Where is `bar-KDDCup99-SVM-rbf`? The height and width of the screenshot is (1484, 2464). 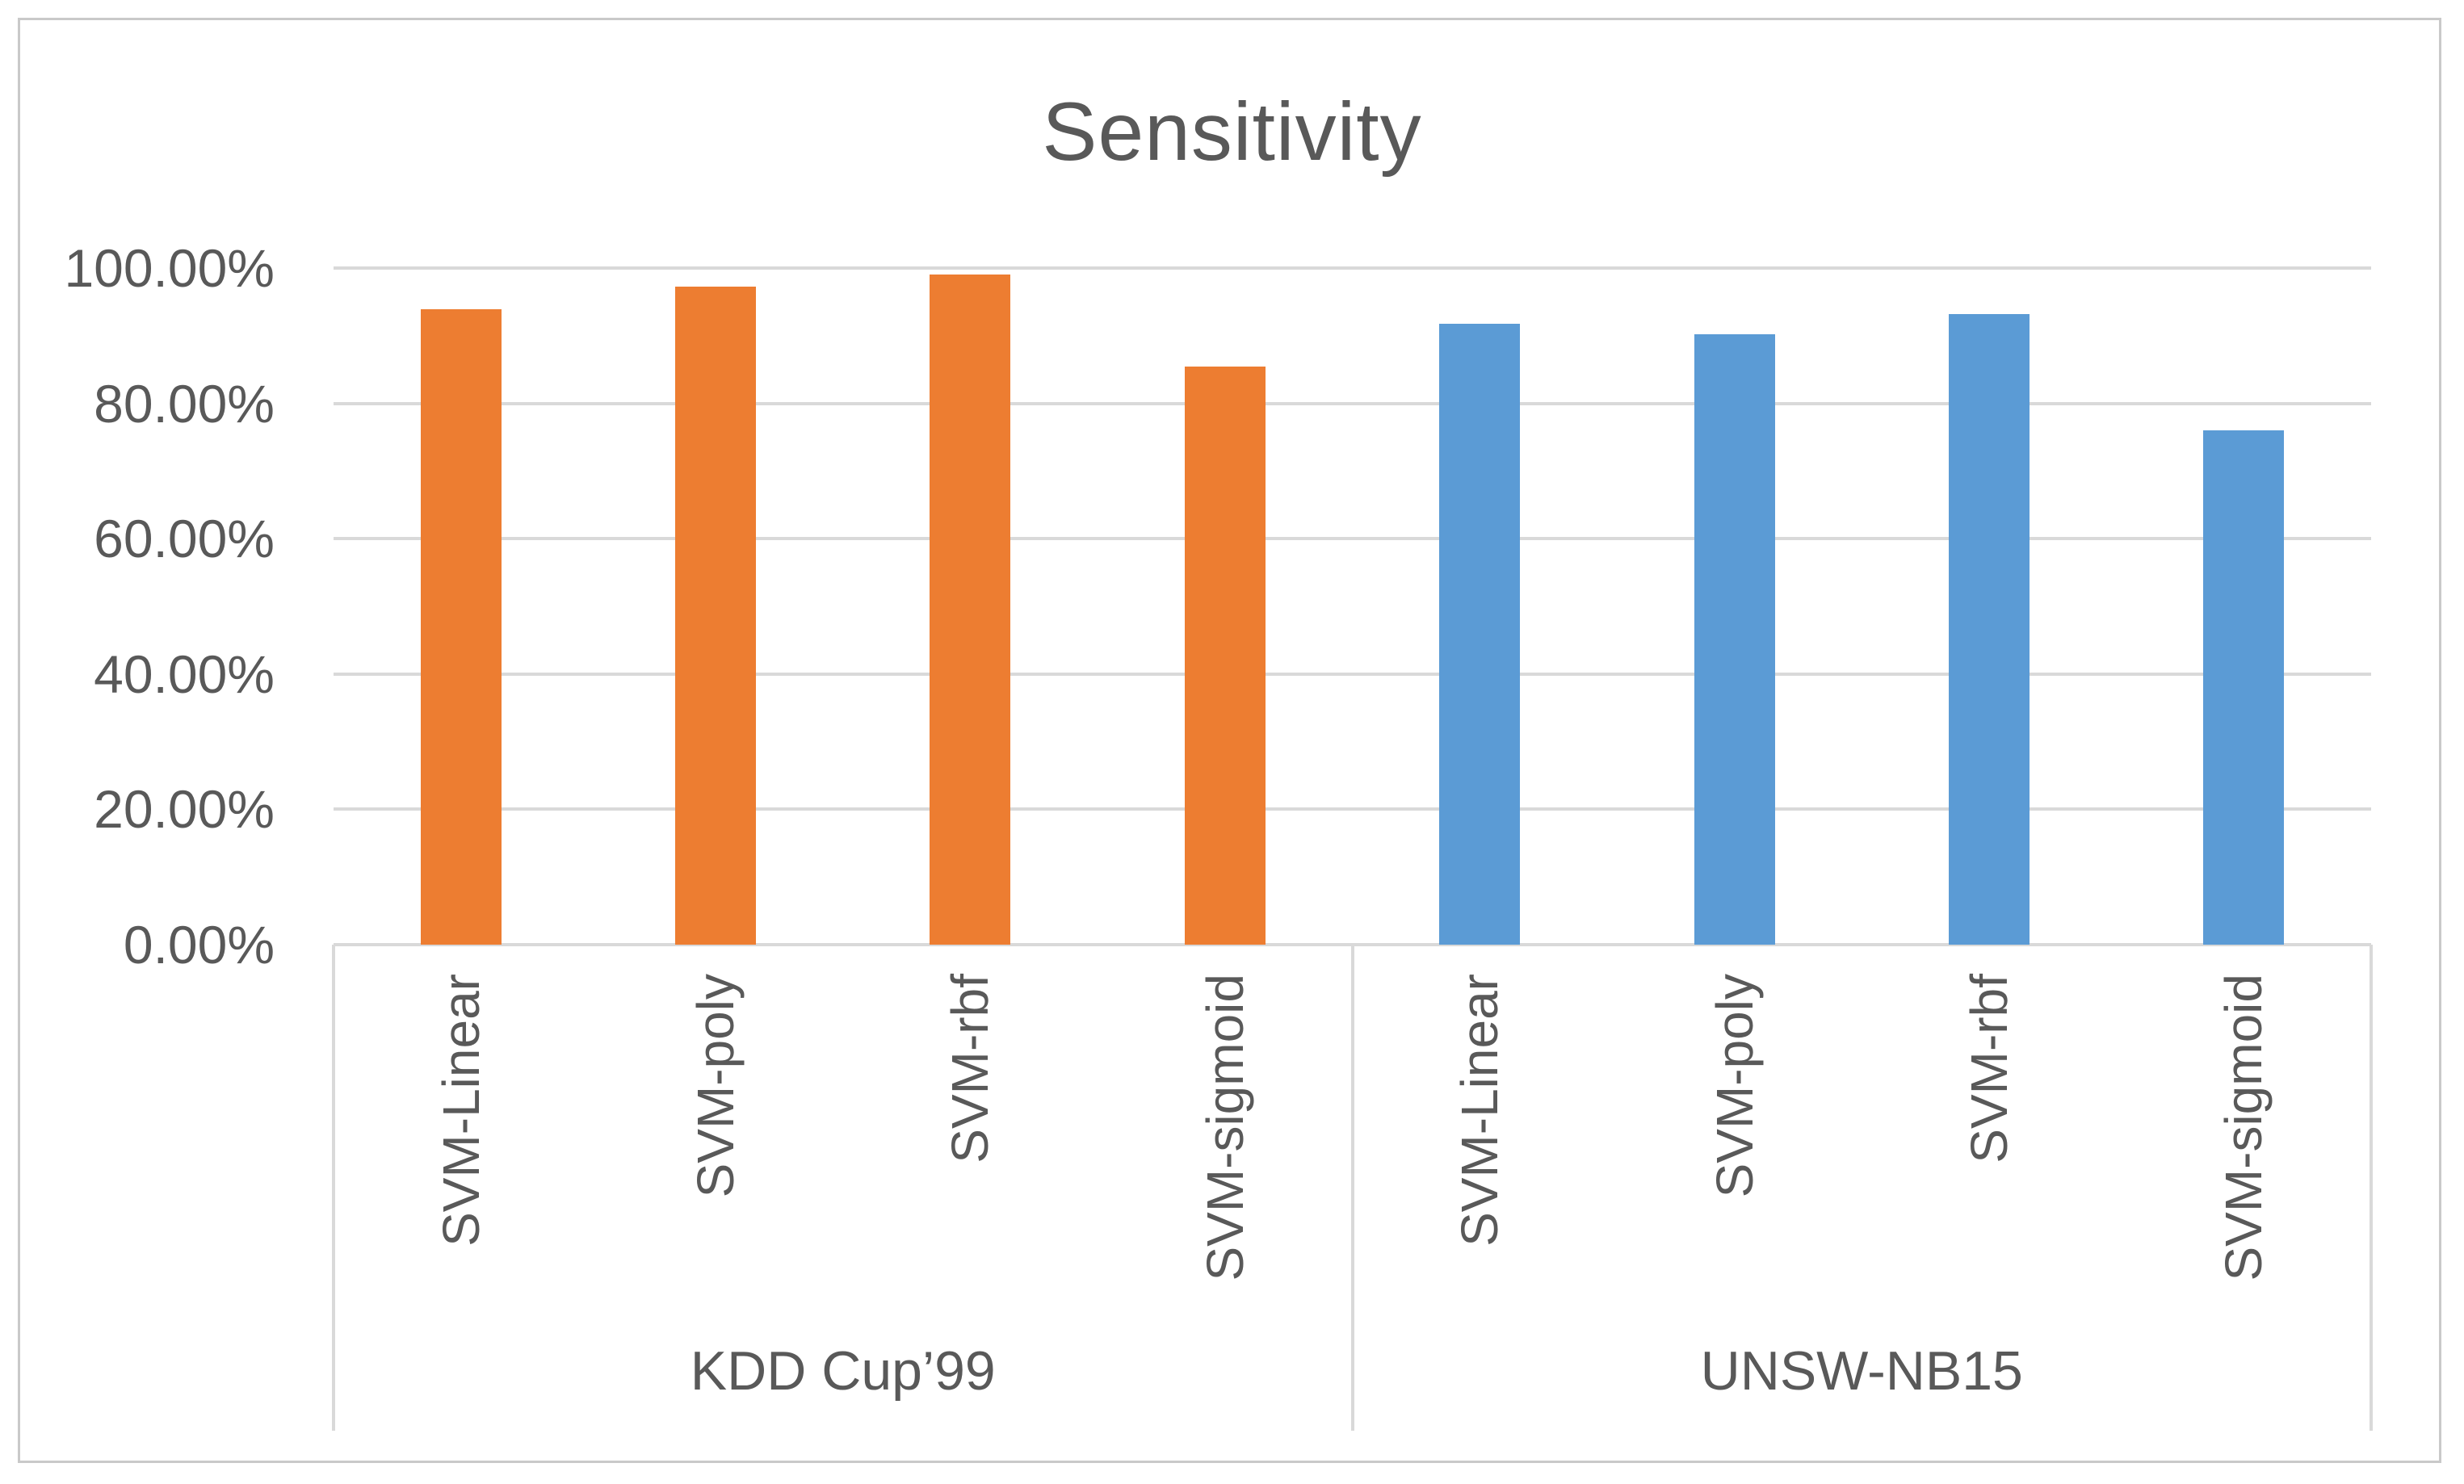 bar-KDDCup99-SVM-rbf is located at coordinates (970, 610).